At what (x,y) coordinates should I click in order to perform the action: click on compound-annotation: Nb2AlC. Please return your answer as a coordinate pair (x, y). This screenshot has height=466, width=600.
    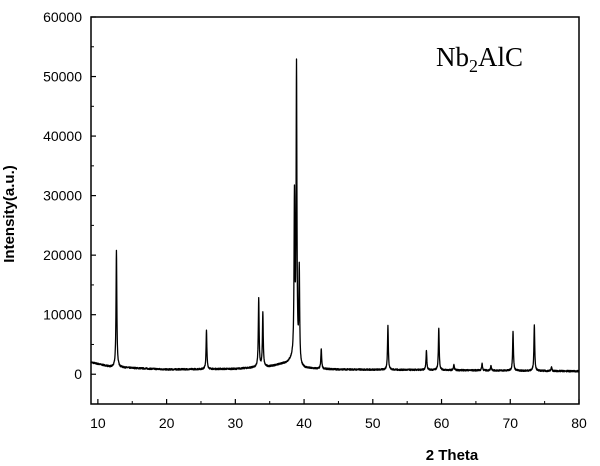
    Looking at the image, I should click on (479, 59).